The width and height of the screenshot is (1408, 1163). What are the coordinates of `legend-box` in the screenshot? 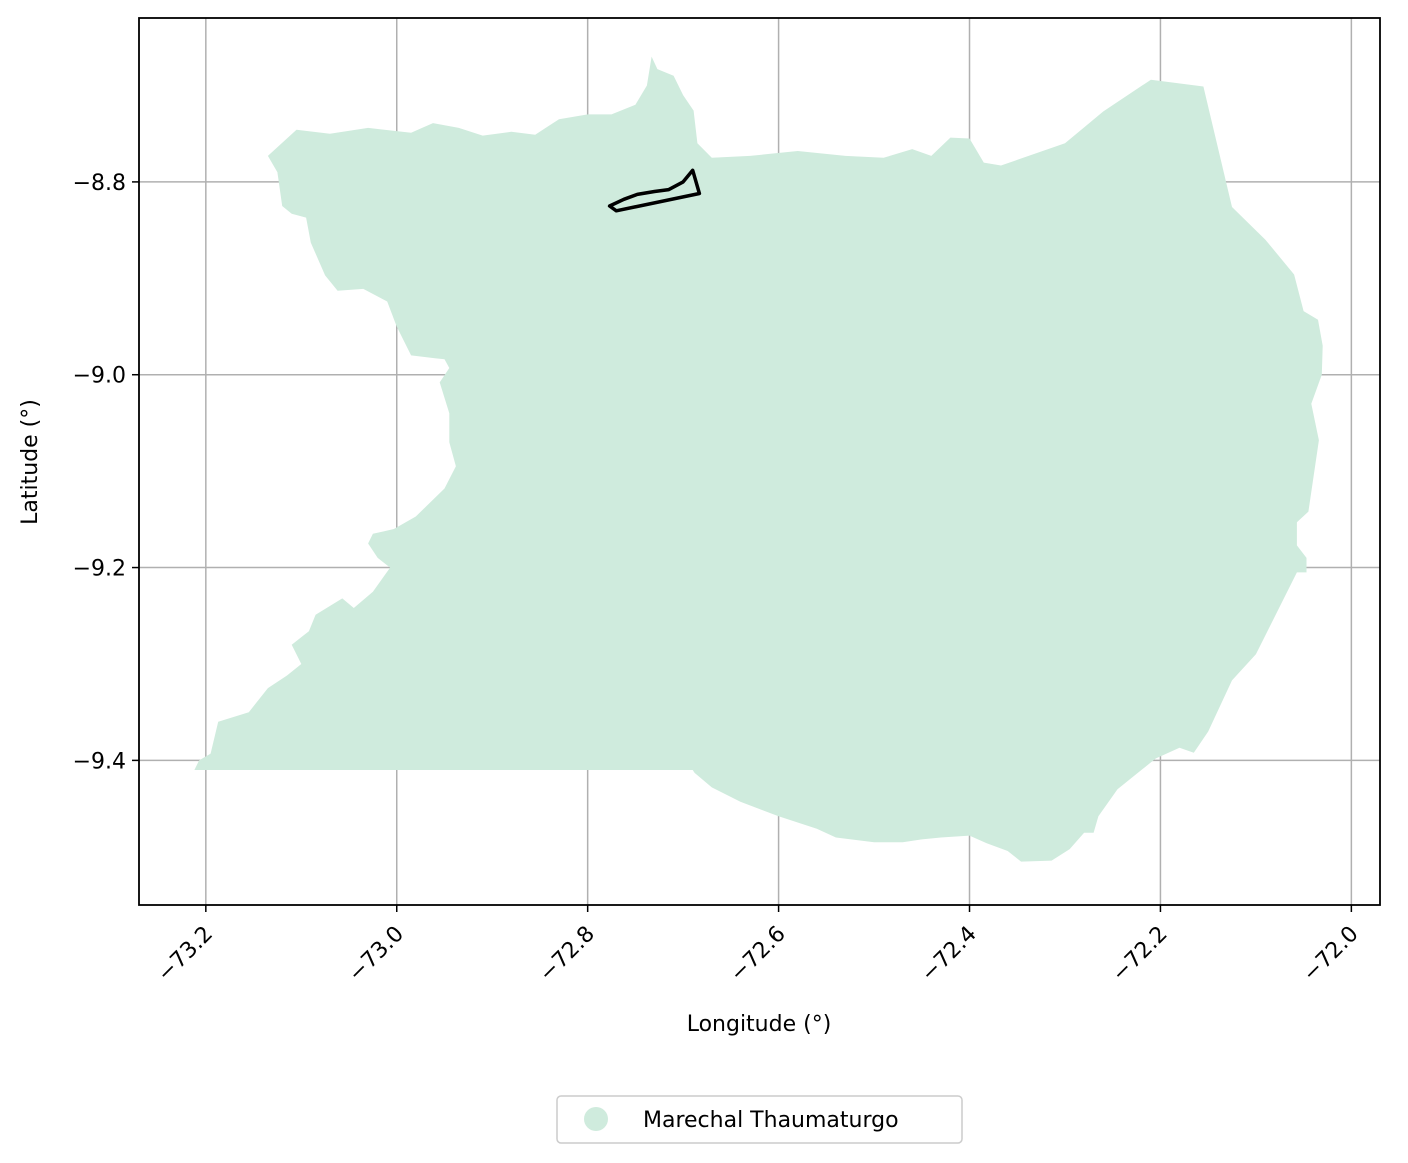 It's located at (759, 1119).